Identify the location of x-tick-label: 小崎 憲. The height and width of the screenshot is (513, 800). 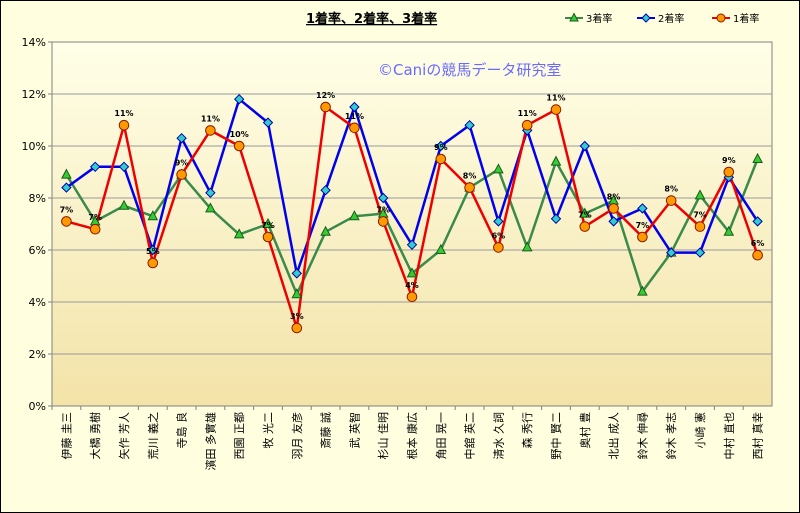
(700, 430).